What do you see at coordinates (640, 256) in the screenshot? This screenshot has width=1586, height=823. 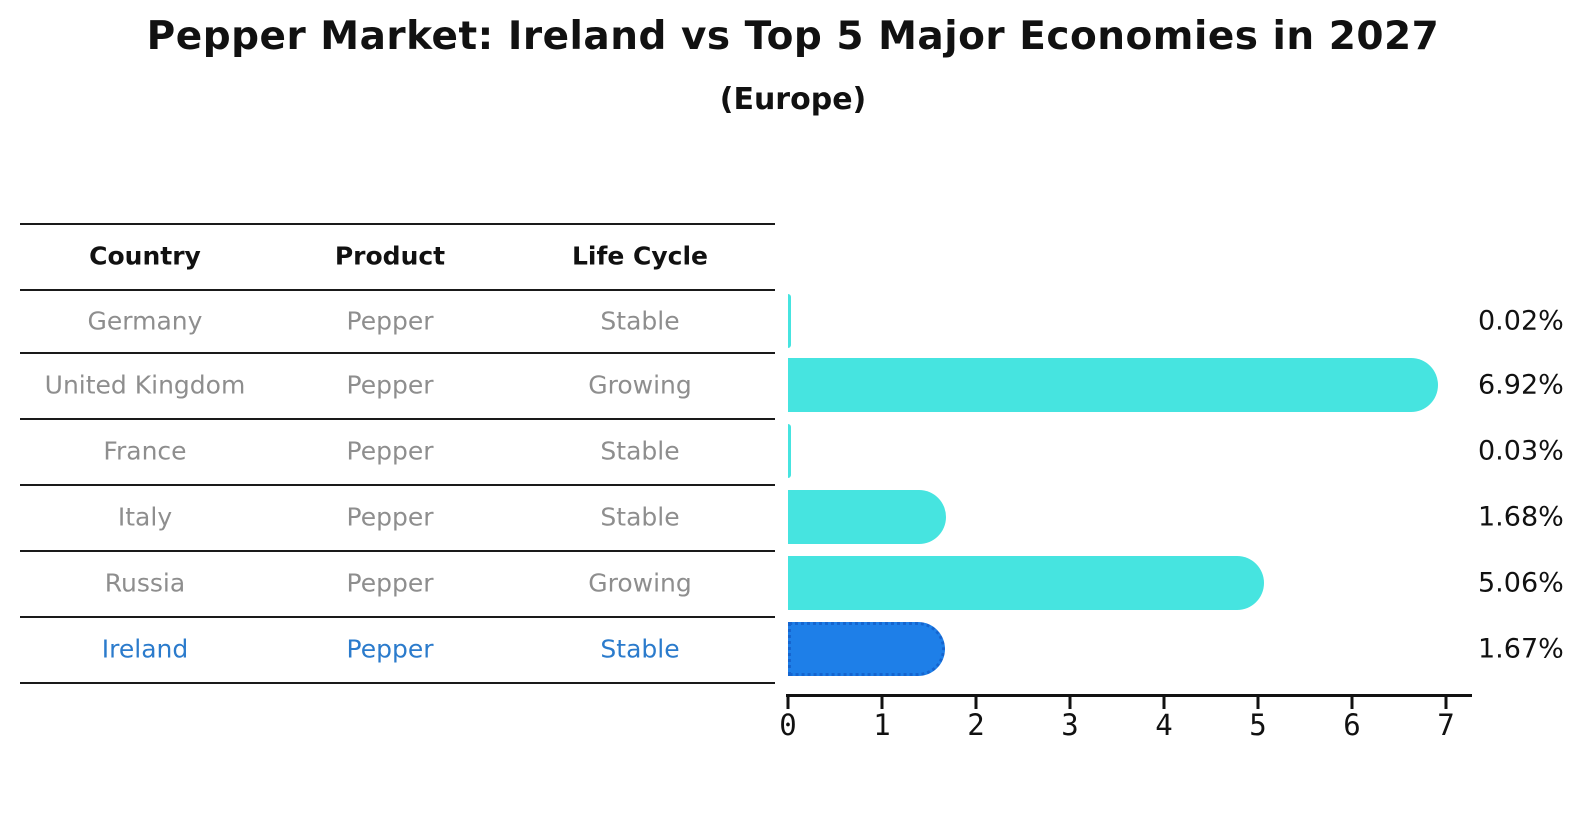 I see `column-header-life_cycle: Life Cycle` at bounding box center [640, 256].